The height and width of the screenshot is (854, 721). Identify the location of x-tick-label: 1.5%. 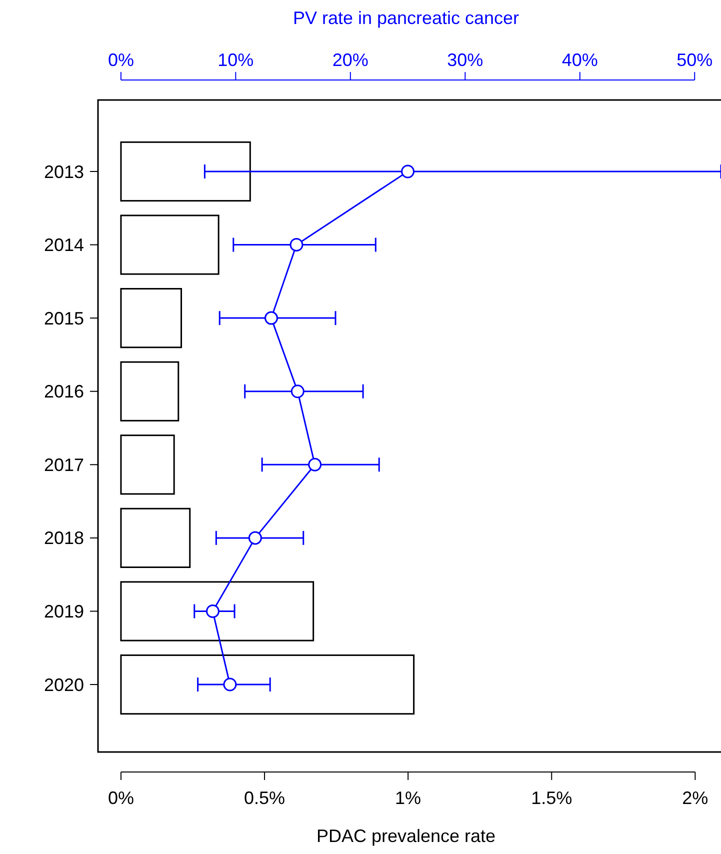
(551, 798).